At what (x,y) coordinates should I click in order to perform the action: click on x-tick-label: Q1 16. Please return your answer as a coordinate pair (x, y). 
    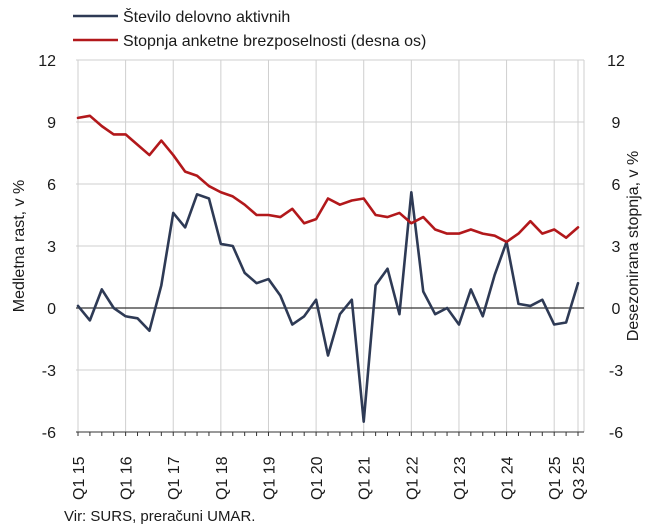
    Looking at the image, I should click on (127, 478).